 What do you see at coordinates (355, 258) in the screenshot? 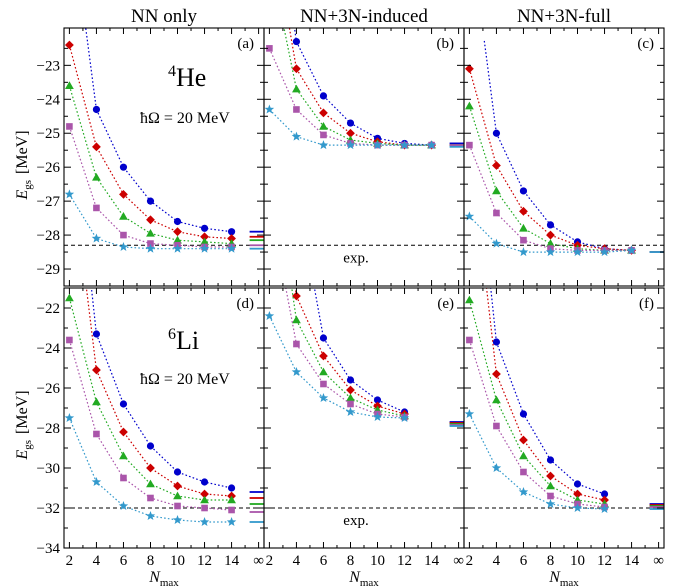
I see `experiment-label: exp.` at bounding box center [355, 258].